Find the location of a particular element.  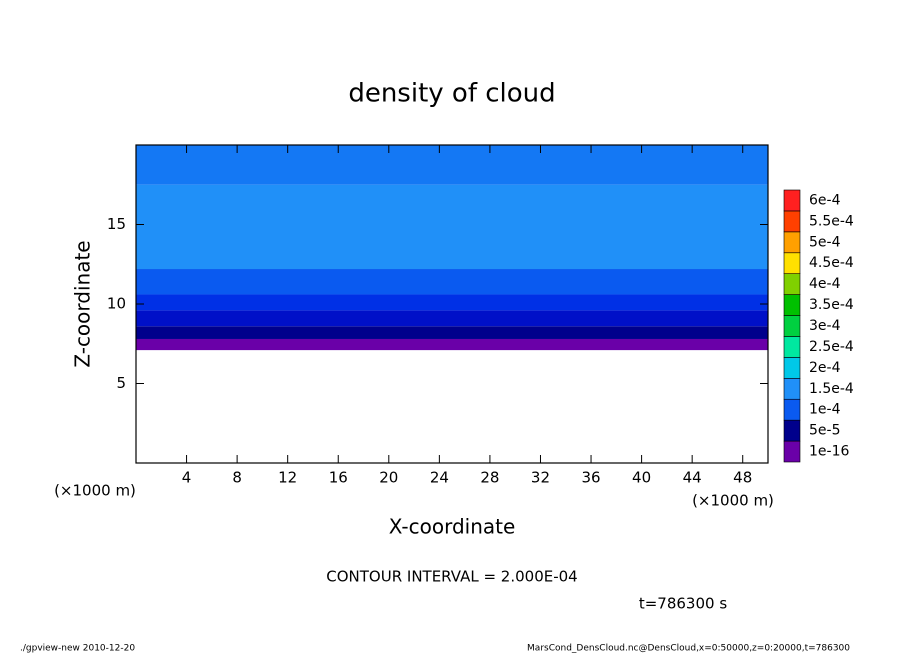

colorbar-label: 4.5e-4 is located at coordinates (831, 263).